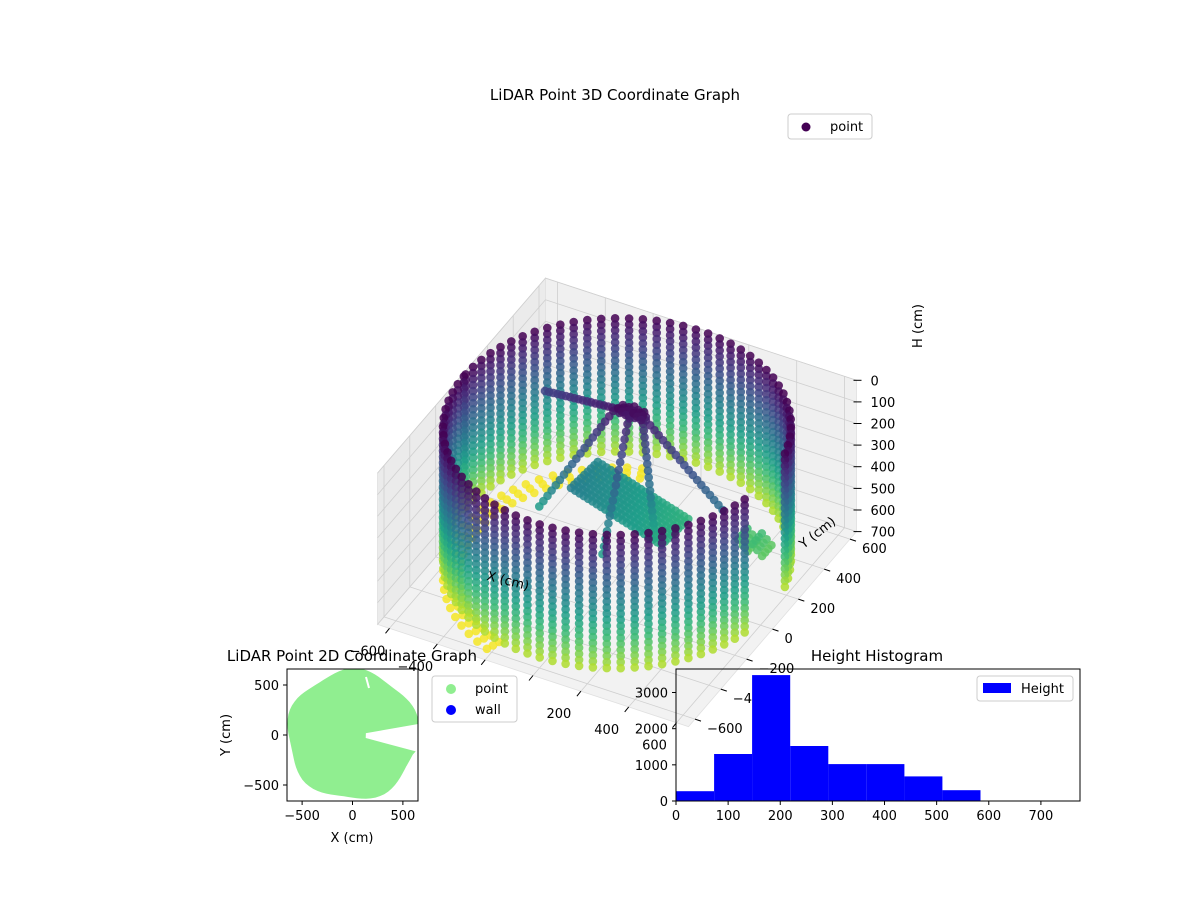  What do you see at coordinates (387, 630) in the screenshot?
I see `tick-3d` at bounding box center [387, 630].